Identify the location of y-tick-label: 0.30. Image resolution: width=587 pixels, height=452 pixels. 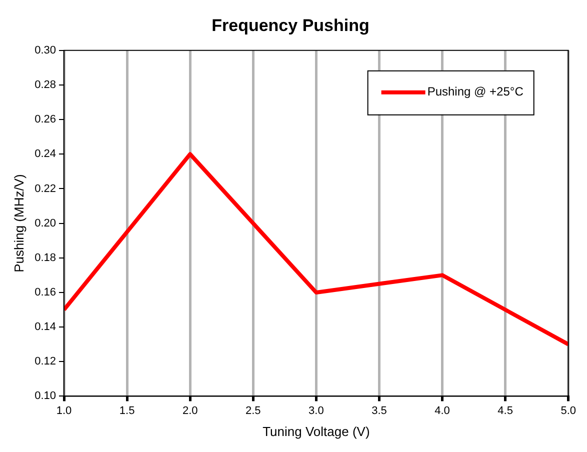
(45, 50).